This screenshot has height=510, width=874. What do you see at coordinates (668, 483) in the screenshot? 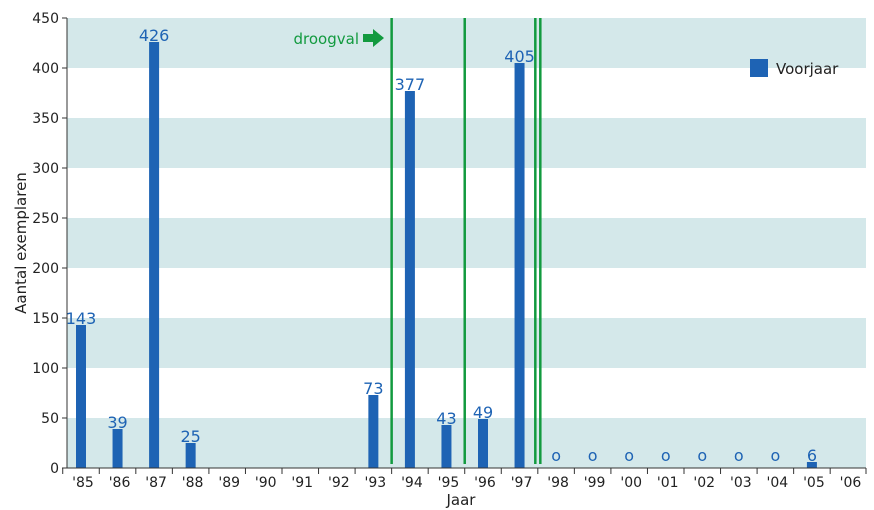
I see `x-tick-label: '01` at bounding box center [668, 483].